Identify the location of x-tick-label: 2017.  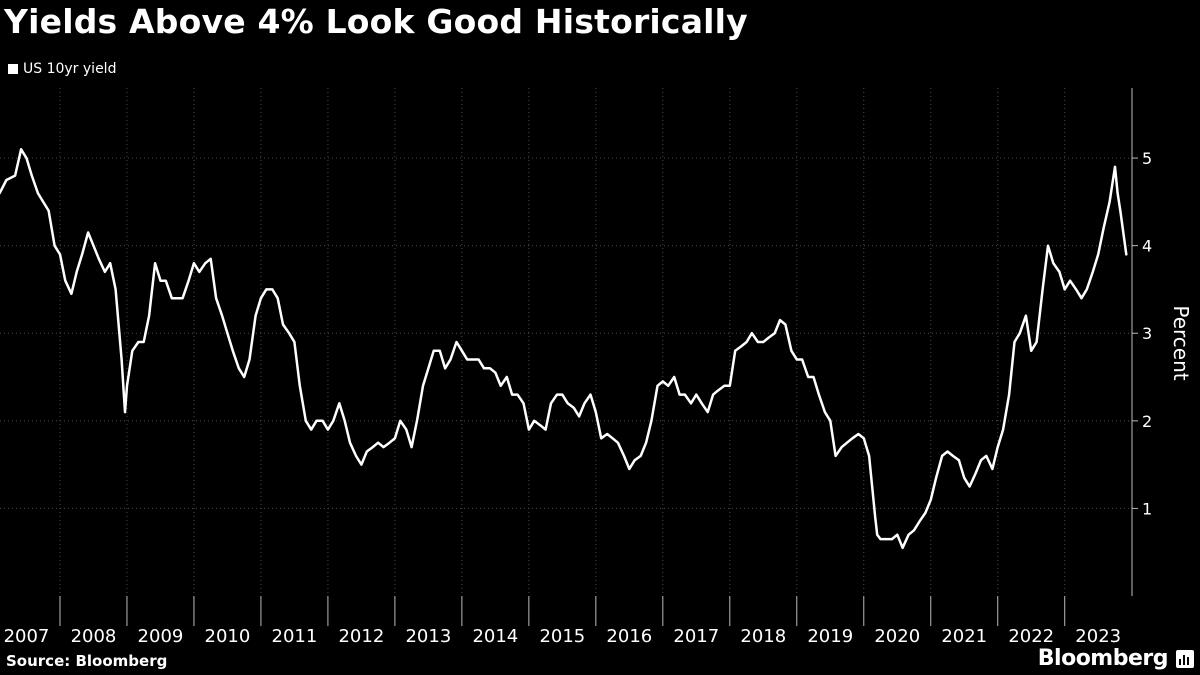
(696, 636).